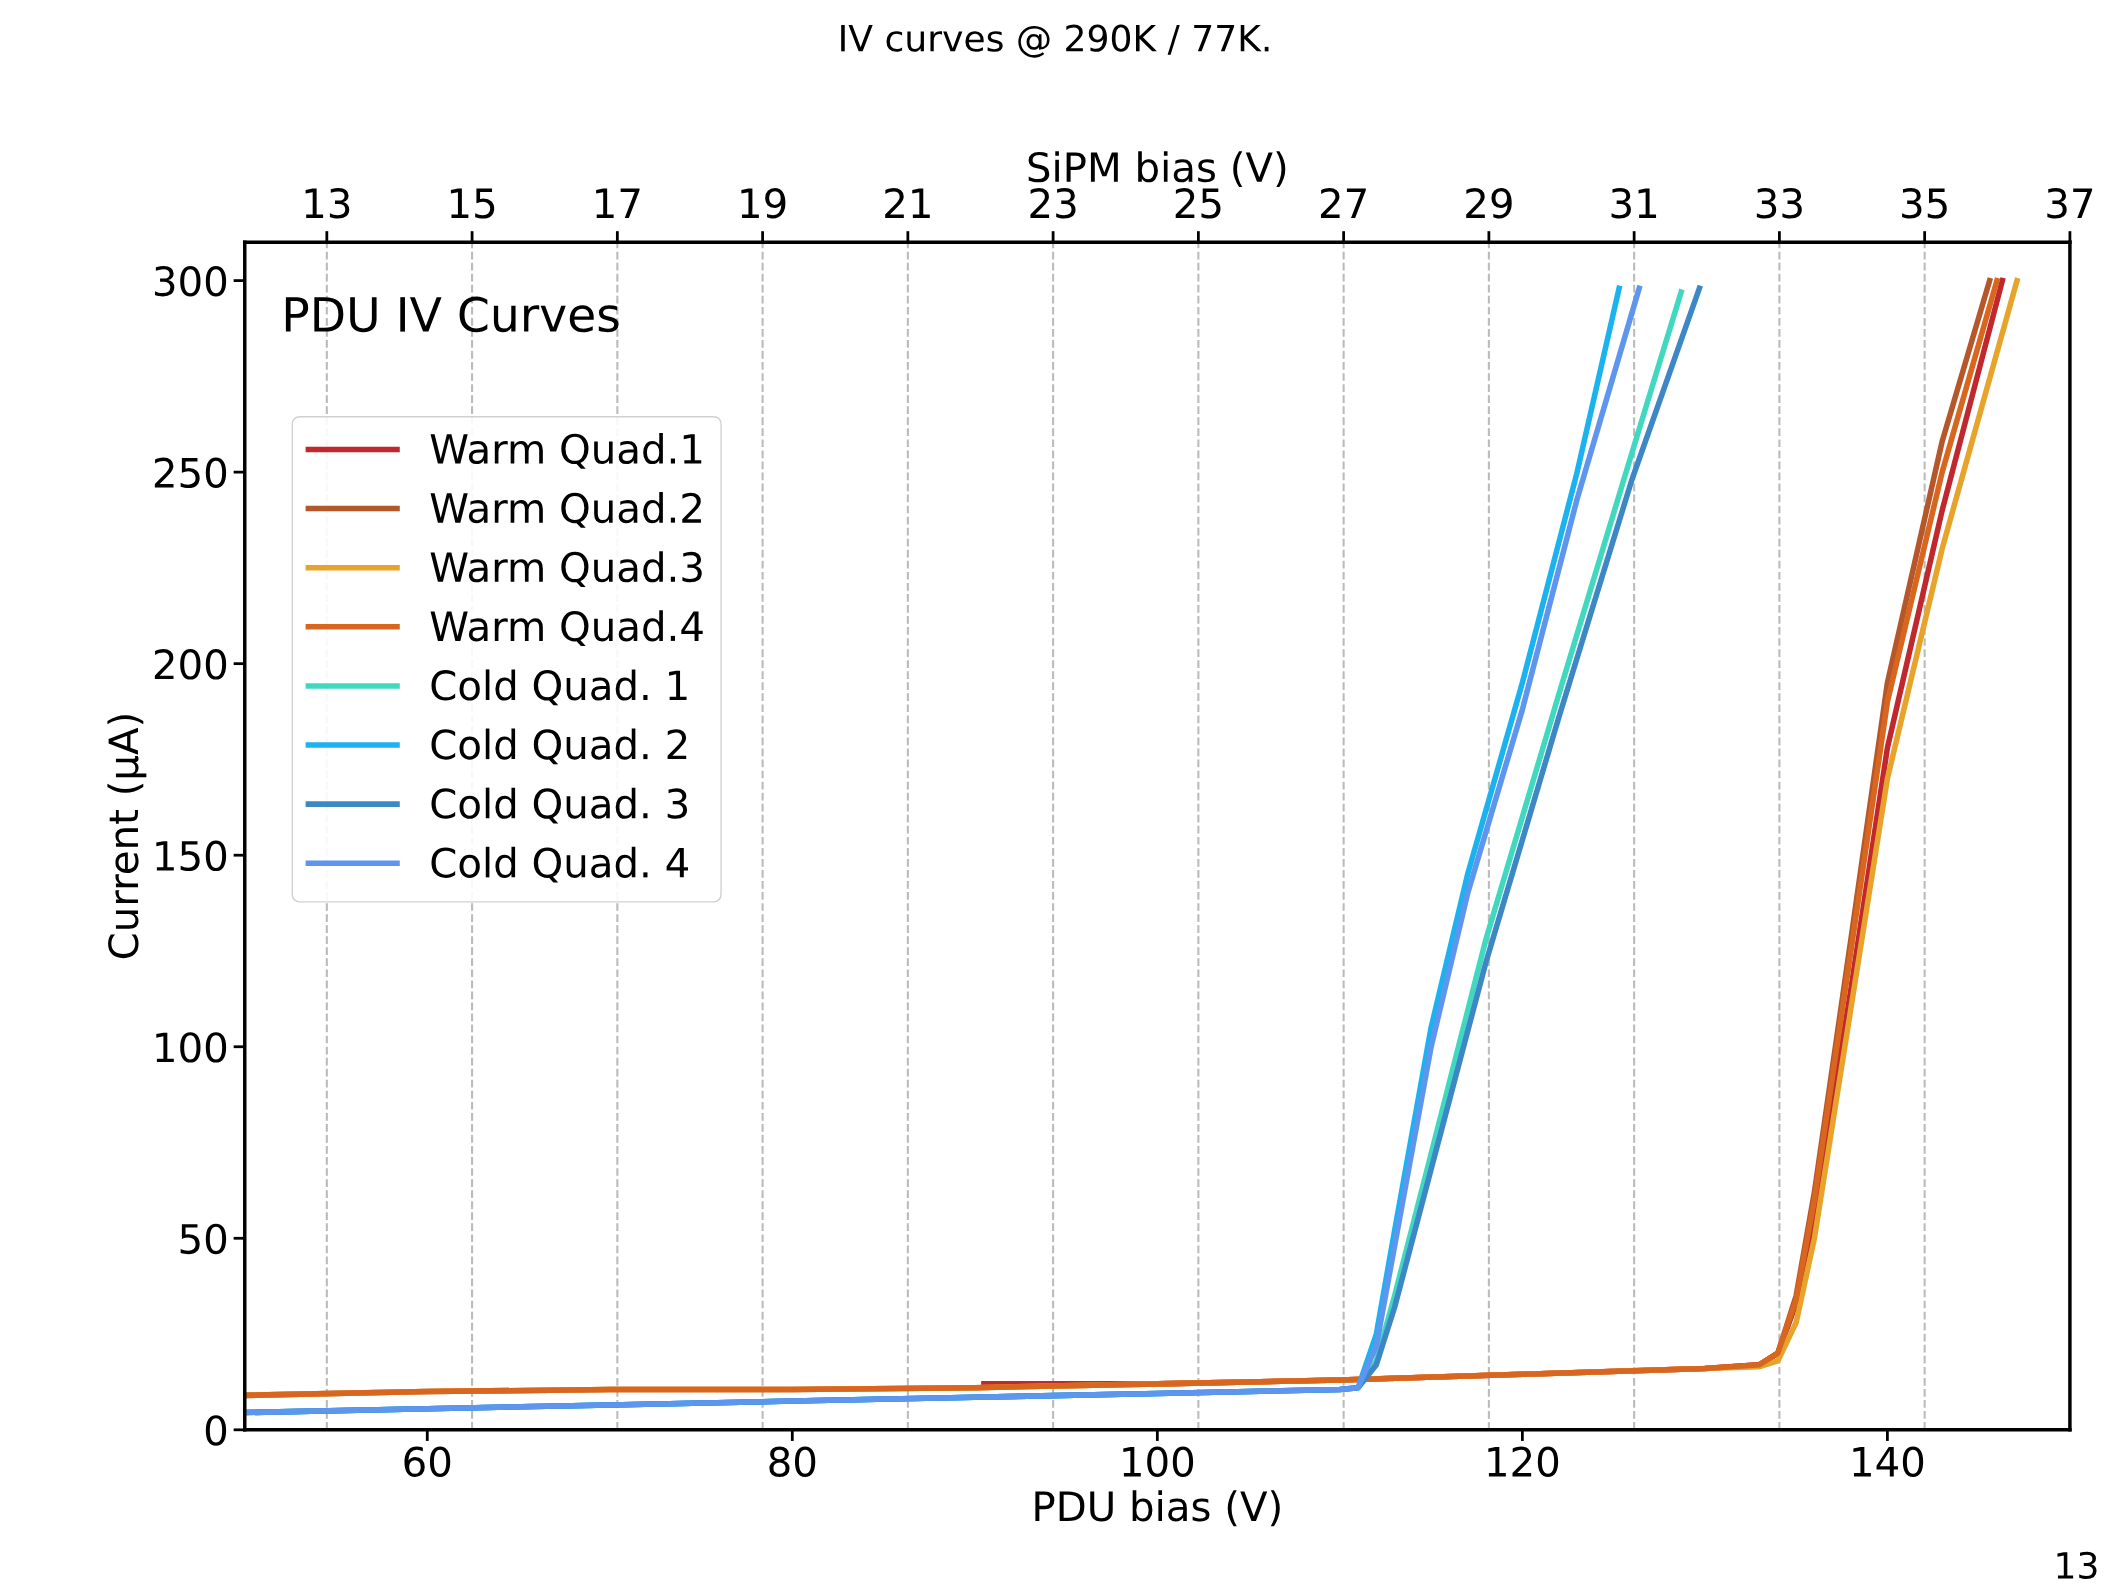  I want to click on x2-tick-label: 35, so click(1924, 203).